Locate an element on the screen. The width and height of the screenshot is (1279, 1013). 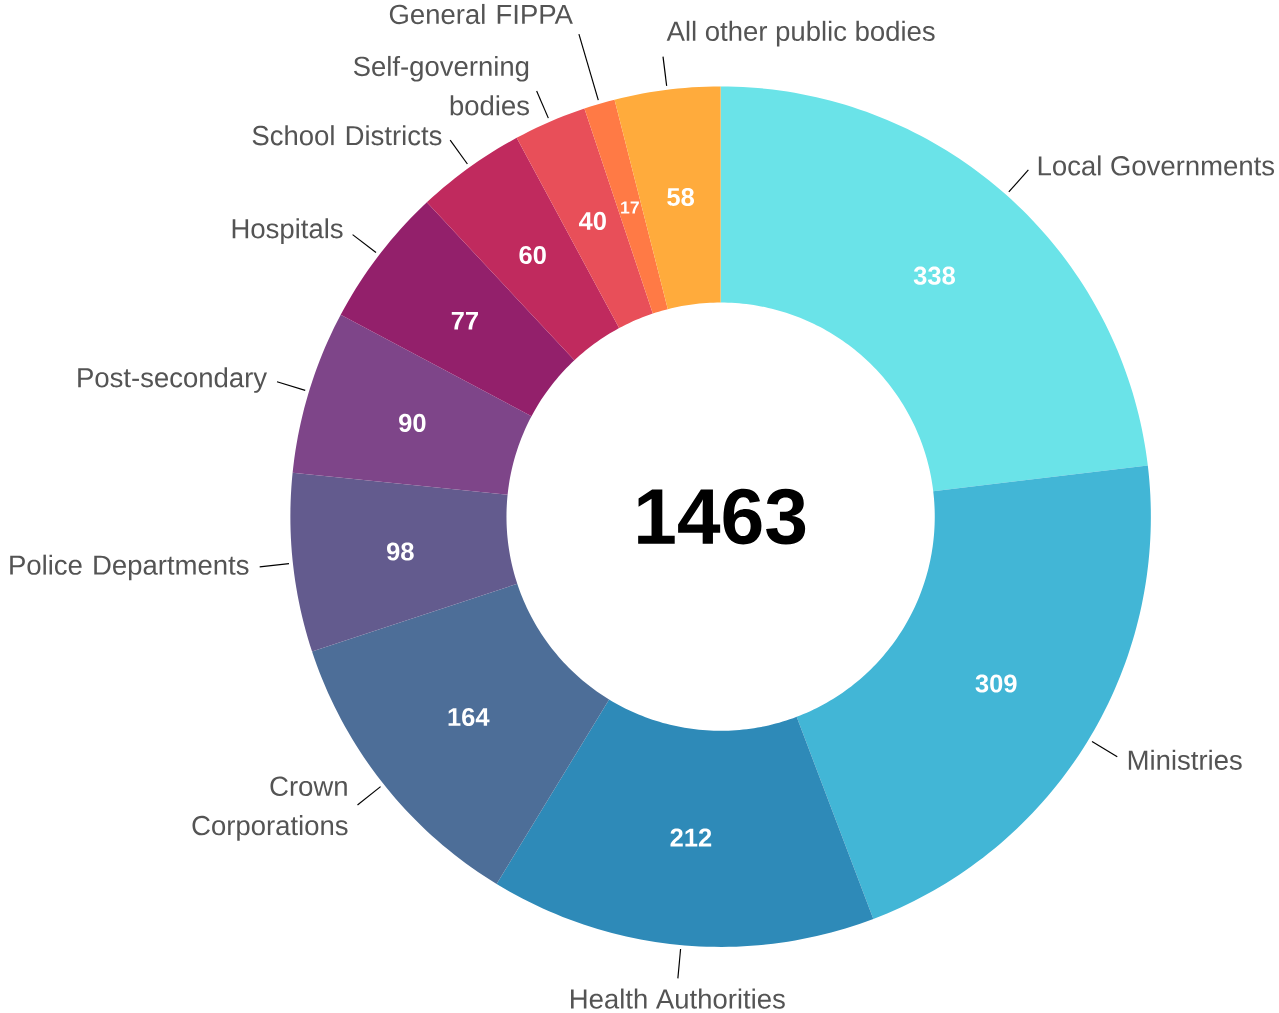
slice-label: Post-secondary is located at coordinates (173, 380).